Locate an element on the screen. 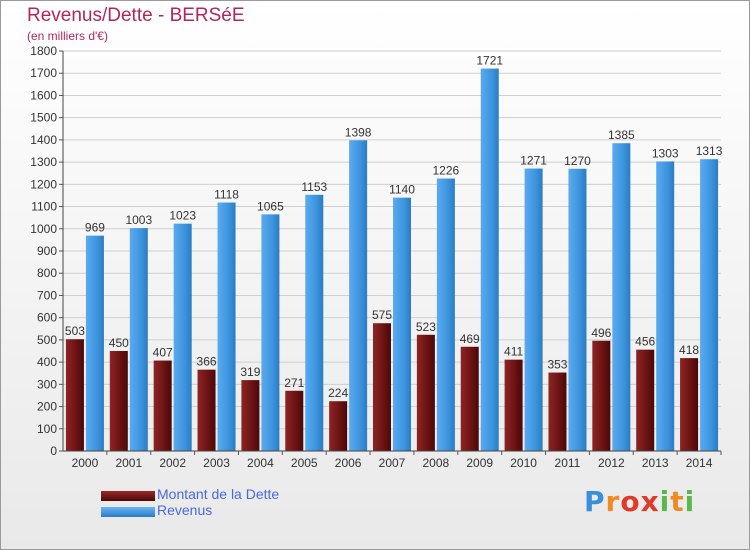  data-label: 469 is located at coordinates (470, 339).